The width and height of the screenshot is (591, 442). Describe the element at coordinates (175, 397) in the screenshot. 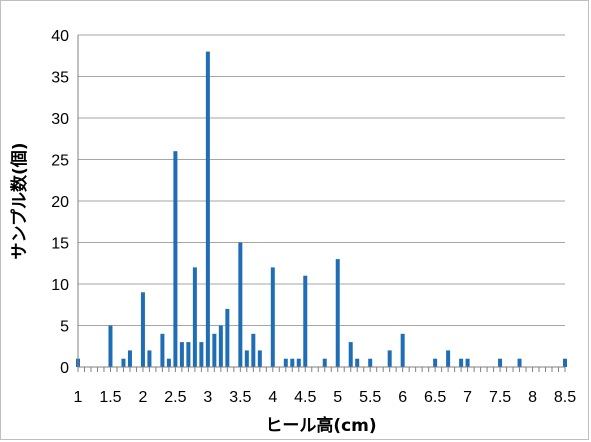

I see `x-tick-label: 2.5` at that location.